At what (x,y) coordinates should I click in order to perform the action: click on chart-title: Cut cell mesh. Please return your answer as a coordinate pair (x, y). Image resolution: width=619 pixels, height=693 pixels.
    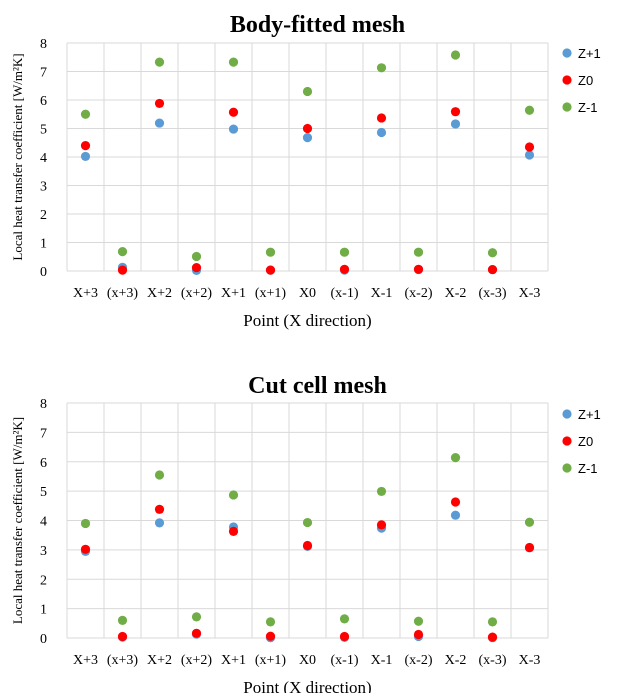
    Looking at the image, I should click on (317, 386).